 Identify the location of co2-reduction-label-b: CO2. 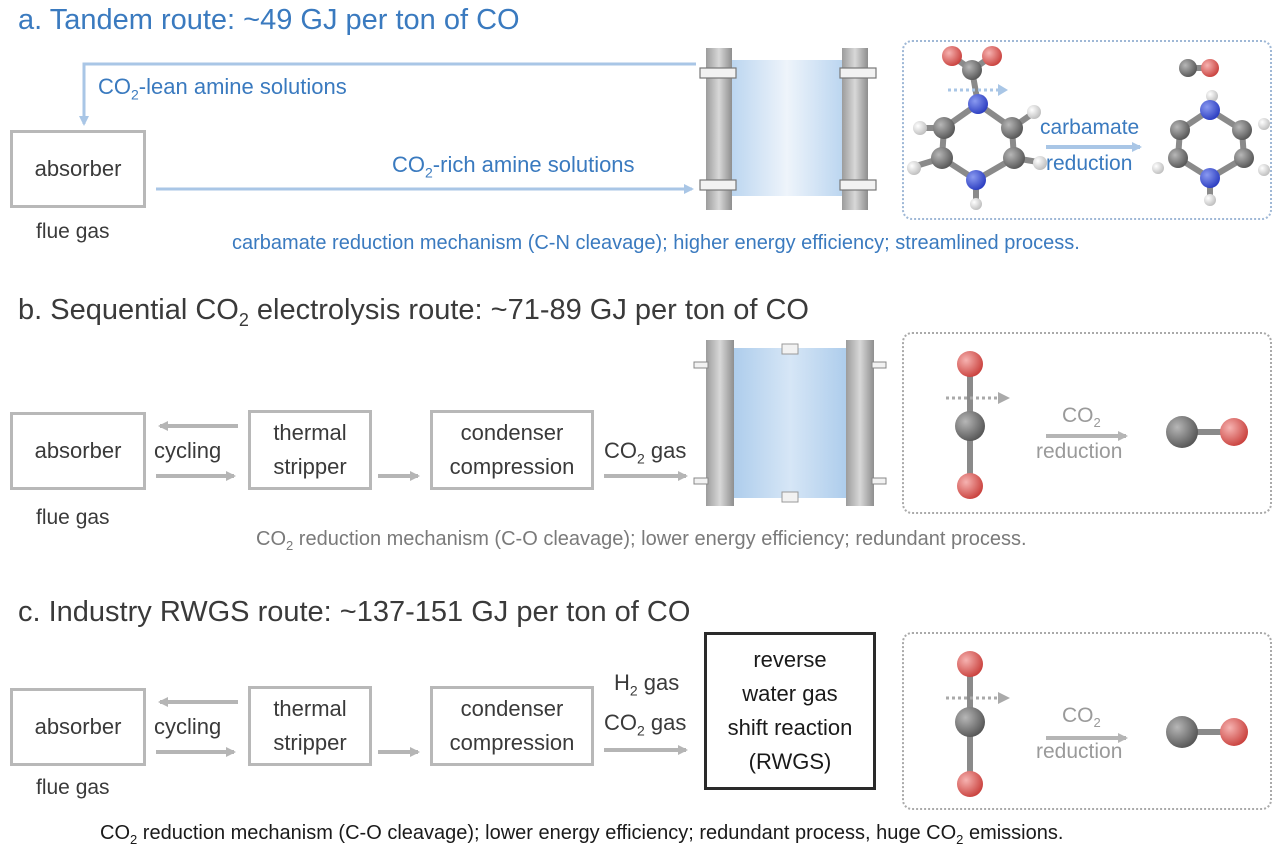
(1081, 417).